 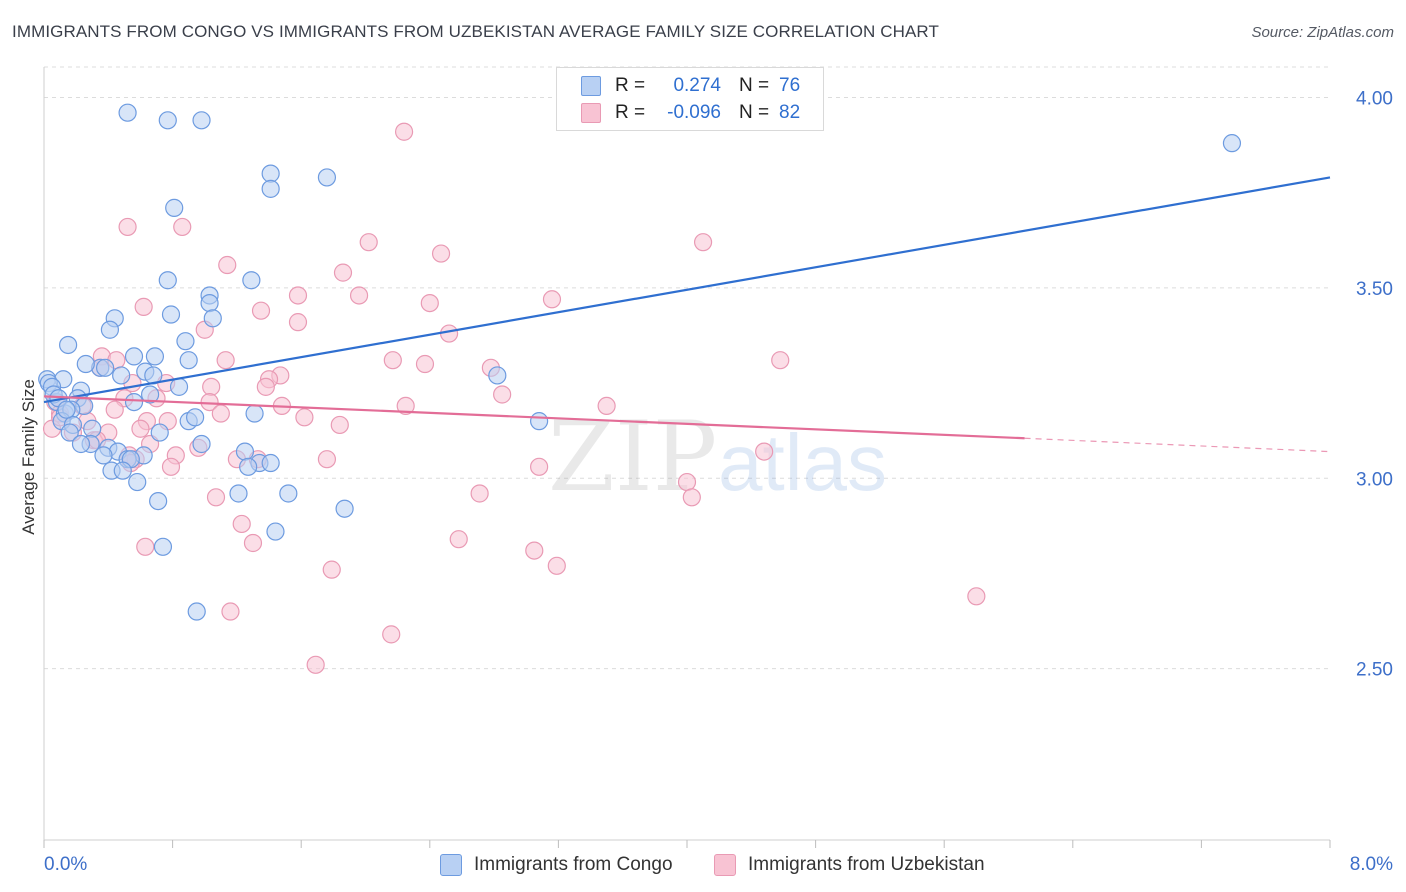 What do you see at coordinates (790, 112) in the screenshot?
I see `n-value: 82` at bounding box center [790, 112].